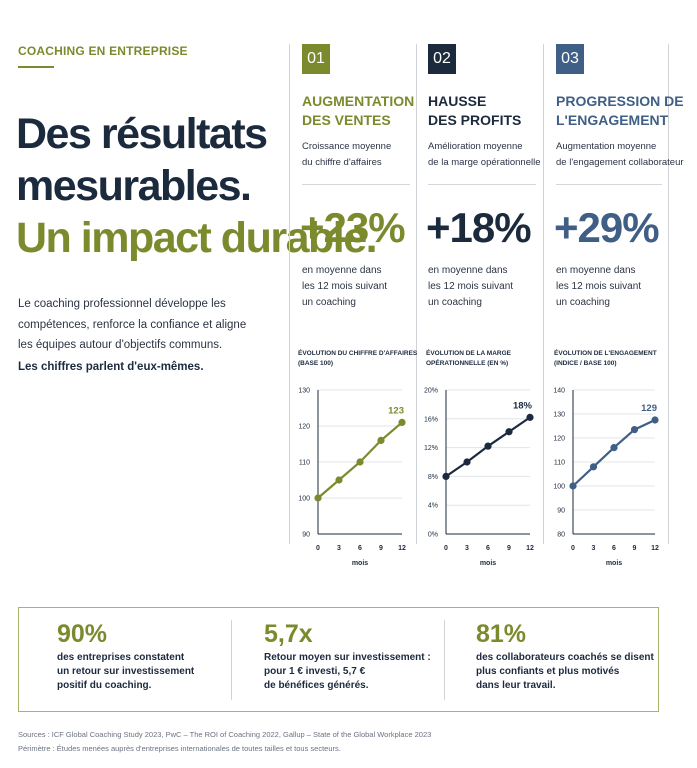 The width and height of the screenshot is (697, 768). Describe the element at coordinates (570, 59) in the screenshot. I see `step-number: 03` at that location.